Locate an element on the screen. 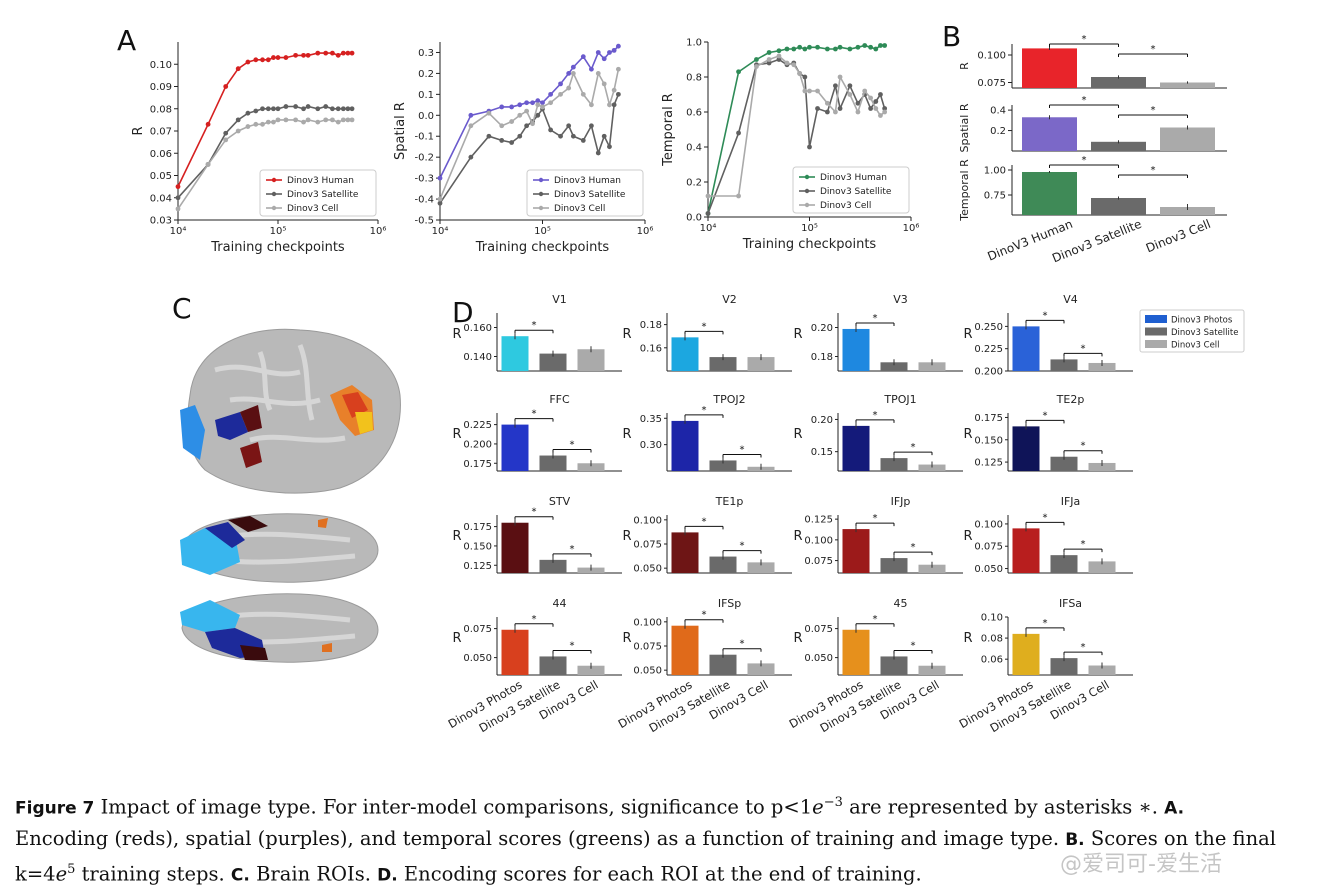 This screenshot has height=890, width=1339. y-tick-label: 0.04 is located at coordinates (161, 198).